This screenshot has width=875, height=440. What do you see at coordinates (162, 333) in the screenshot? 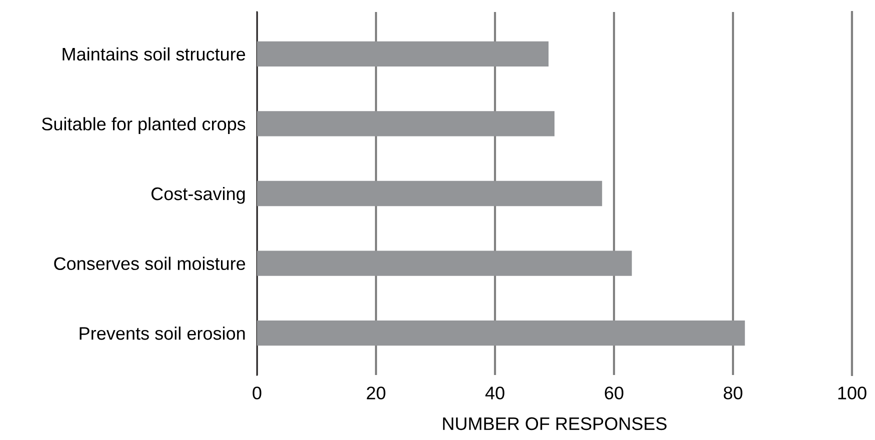
I see `y-tick-label: Prevents soil erosion` at bounding box center [162, 333].